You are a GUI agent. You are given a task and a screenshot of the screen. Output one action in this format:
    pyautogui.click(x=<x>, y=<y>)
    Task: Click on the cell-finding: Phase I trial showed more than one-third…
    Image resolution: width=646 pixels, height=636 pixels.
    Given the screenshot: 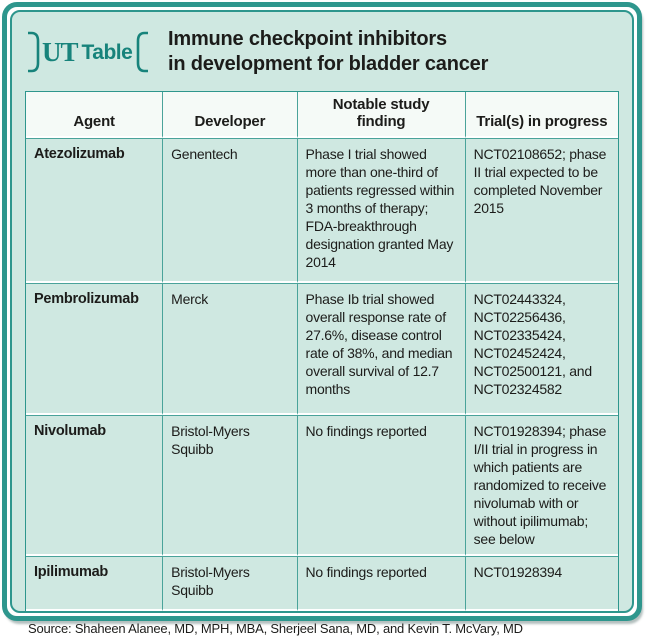 What is the action you would take?
    pyautogui.click(x=380, y=210)
    